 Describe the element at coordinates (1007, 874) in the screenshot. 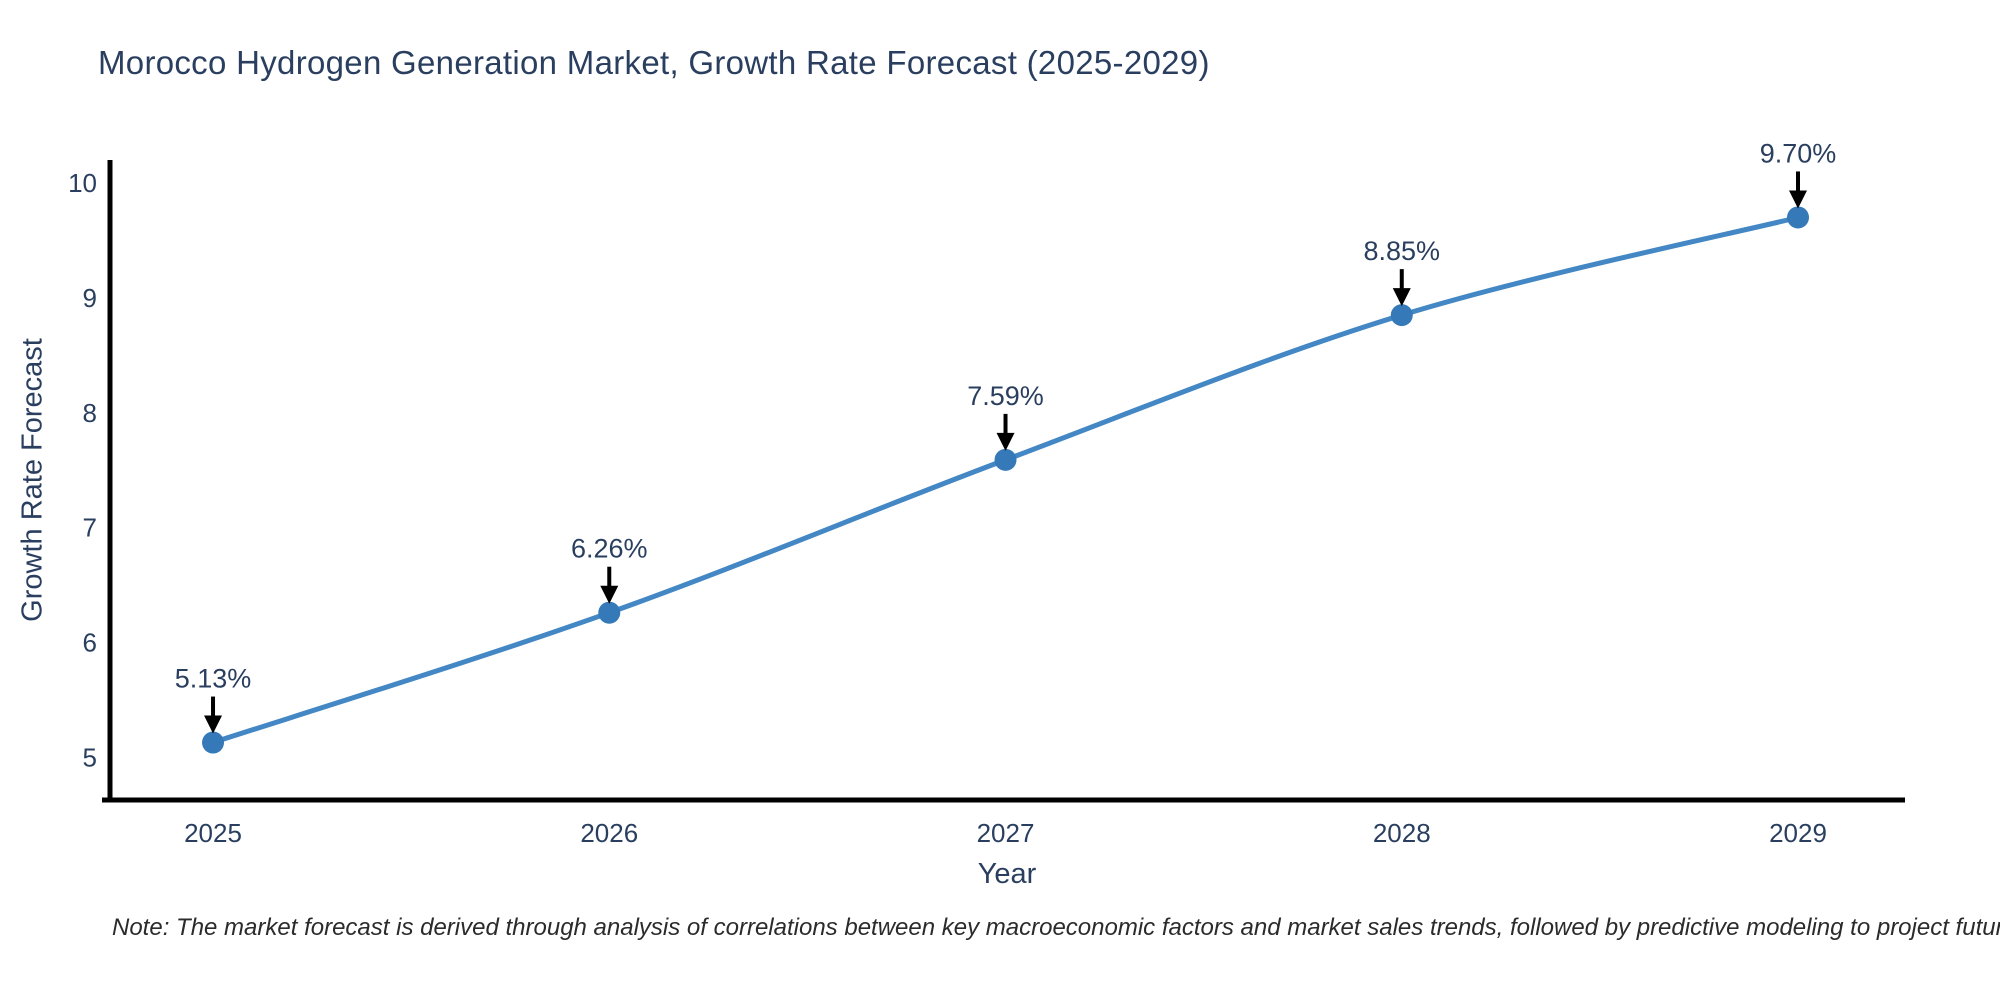

I see `x-axis-title: Year` at that location.